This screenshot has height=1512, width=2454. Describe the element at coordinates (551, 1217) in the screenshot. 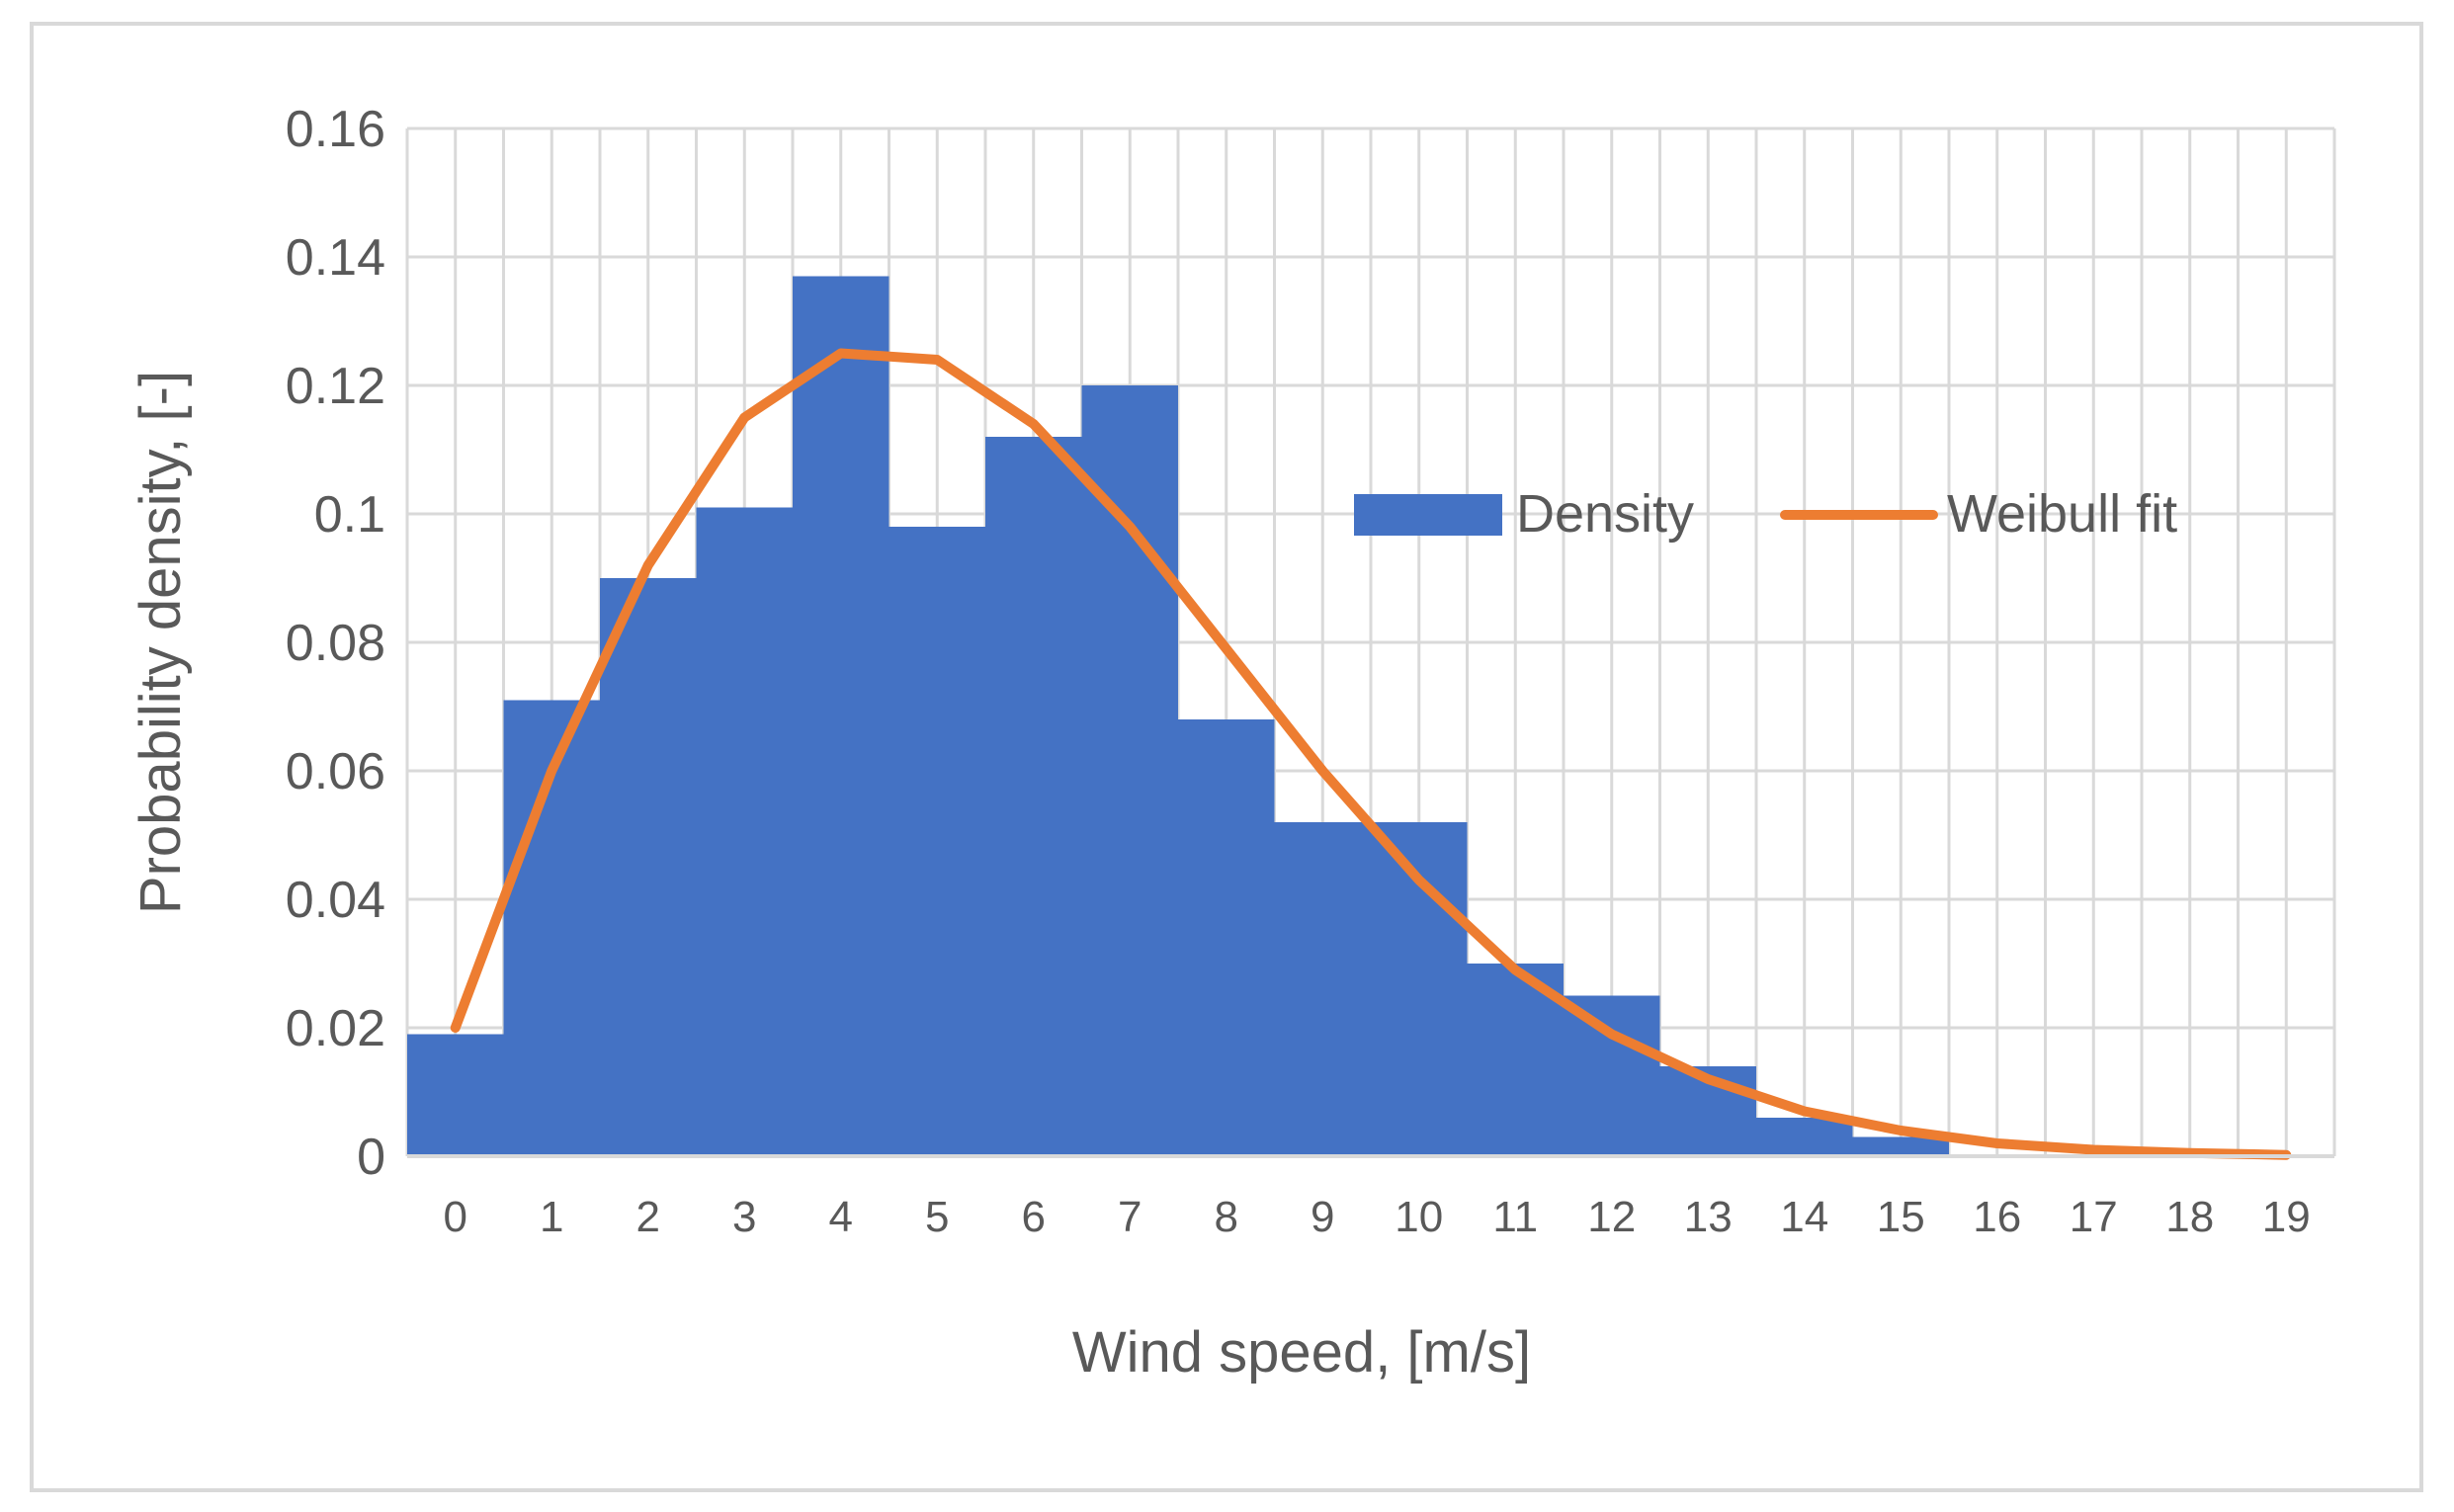

I see `x-tick-label: 1` at that location.